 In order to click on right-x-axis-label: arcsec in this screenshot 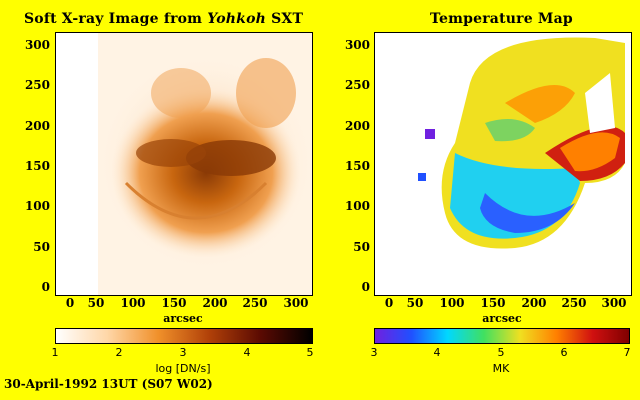, I will do `click(502, 318)`.